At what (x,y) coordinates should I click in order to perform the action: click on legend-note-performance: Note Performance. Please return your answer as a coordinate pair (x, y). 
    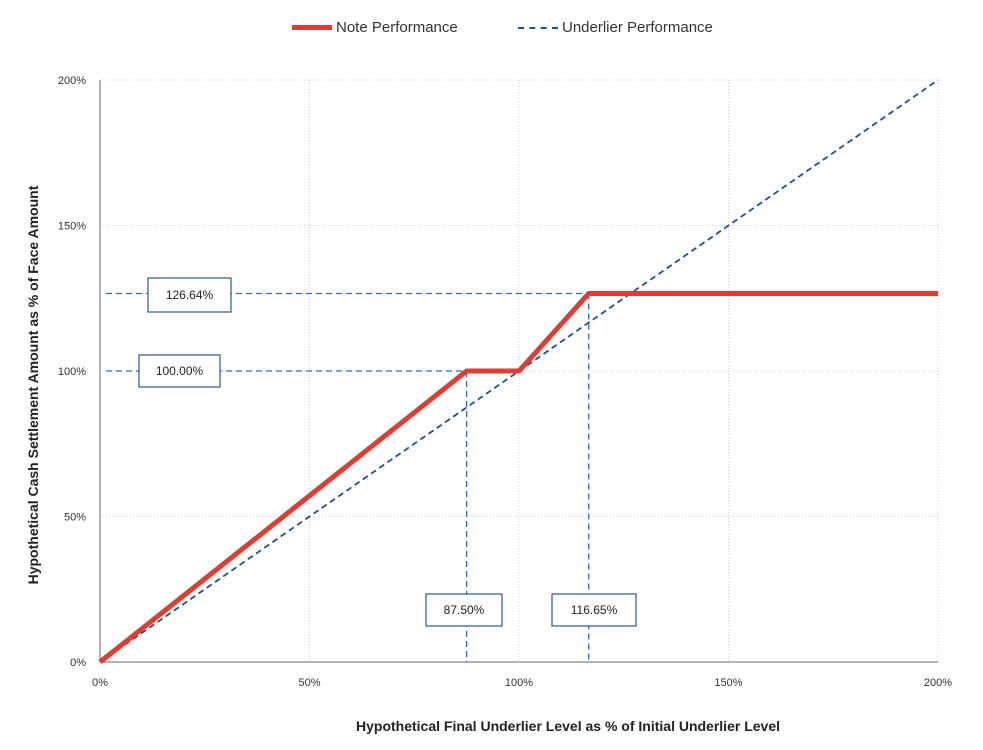
    Looking at the image, I should click on (375, 27).